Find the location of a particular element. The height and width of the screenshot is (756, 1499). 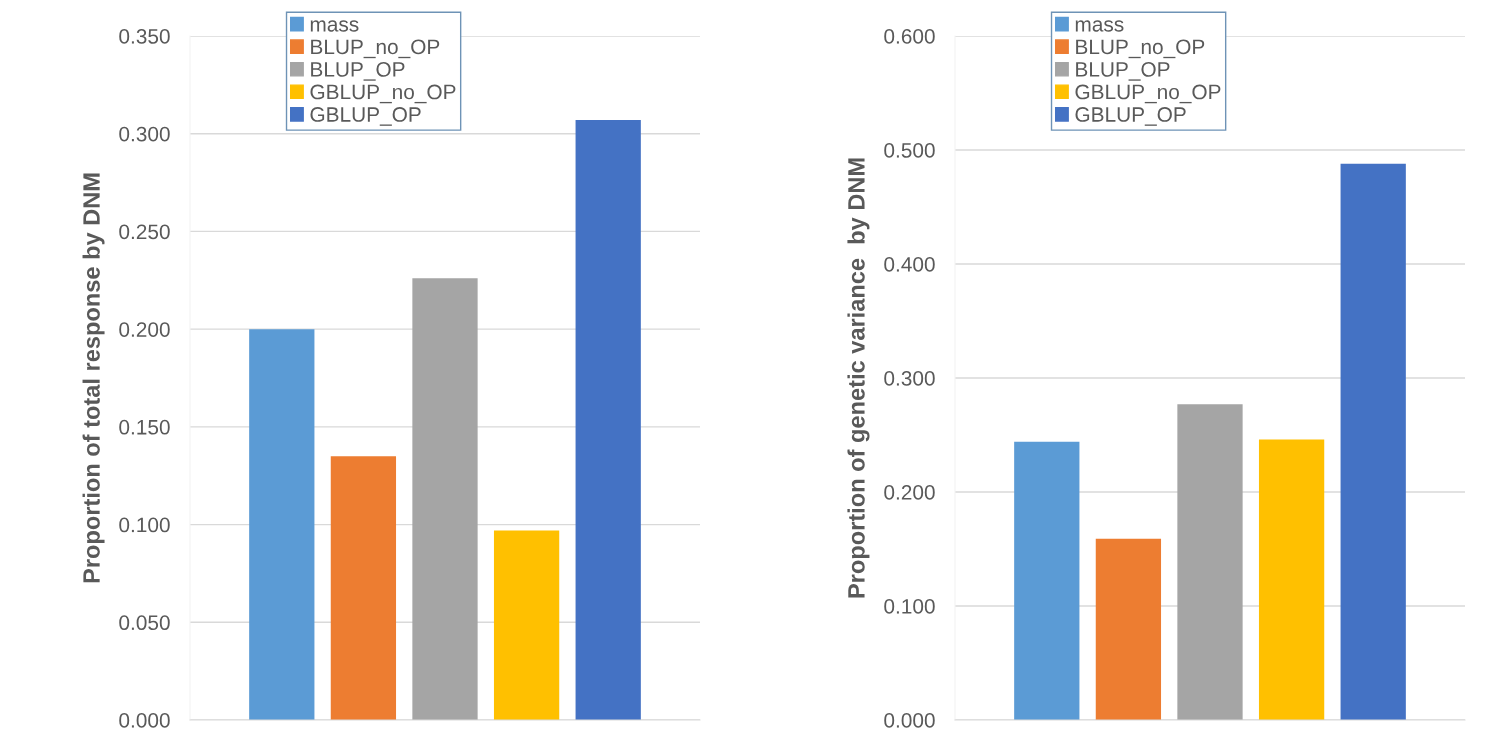

y-tick-label: 0.400 is located at coordinates (909, 264).